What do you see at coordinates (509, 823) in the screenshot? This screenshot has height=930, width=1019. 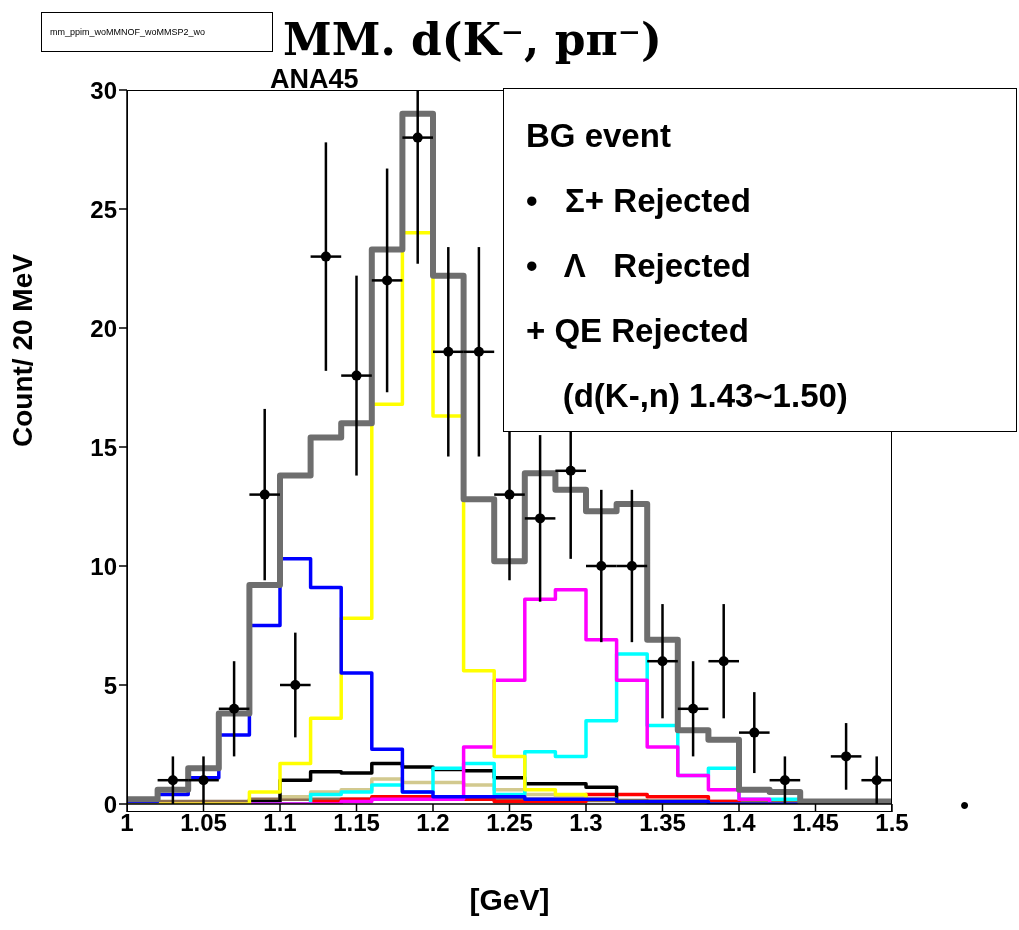 I see `x-tick-label: 1.25` at bounding box center [509, 823].